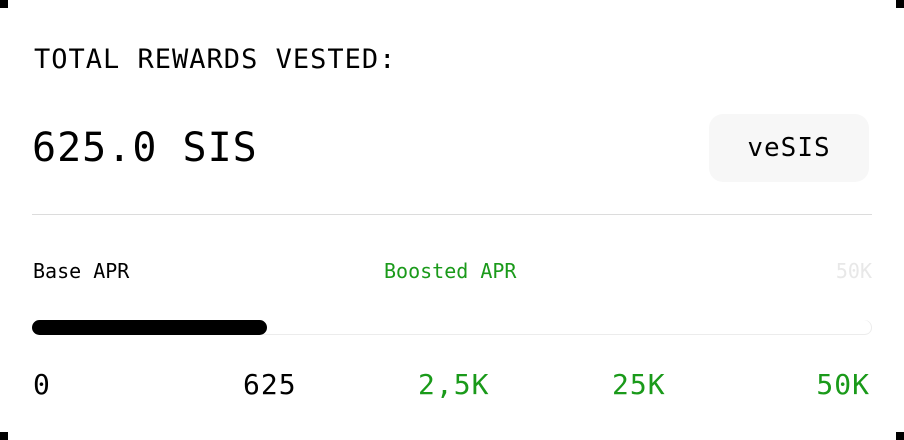 This screenshot has height=440, width=904. What do you see at coordinates (149, 327) in the screenshot?
I see `progress-fill` at bounding box center [149, 327].